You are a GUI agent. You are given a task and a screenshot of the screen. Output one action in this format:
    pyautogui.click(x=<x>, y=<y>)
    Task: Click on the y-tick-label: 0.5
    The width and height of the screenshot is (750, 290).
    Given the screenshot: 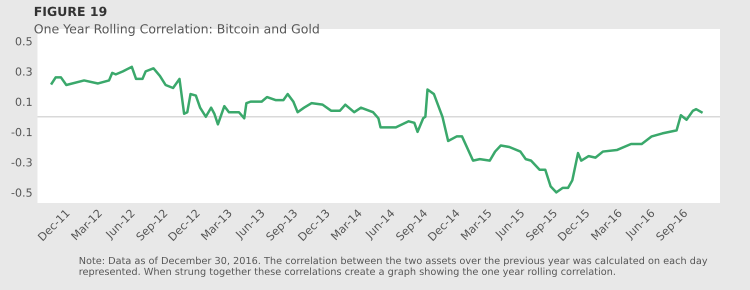 What is the action you would take?
    pyautogui.click(x=24, y=41)
    